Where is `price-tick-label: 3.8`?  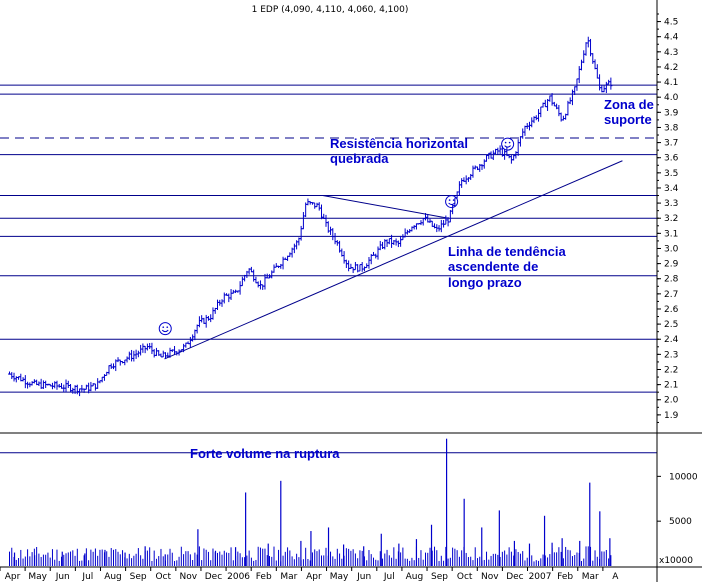 price-tick-label: 3.8 is located at coordinates (671, 128).